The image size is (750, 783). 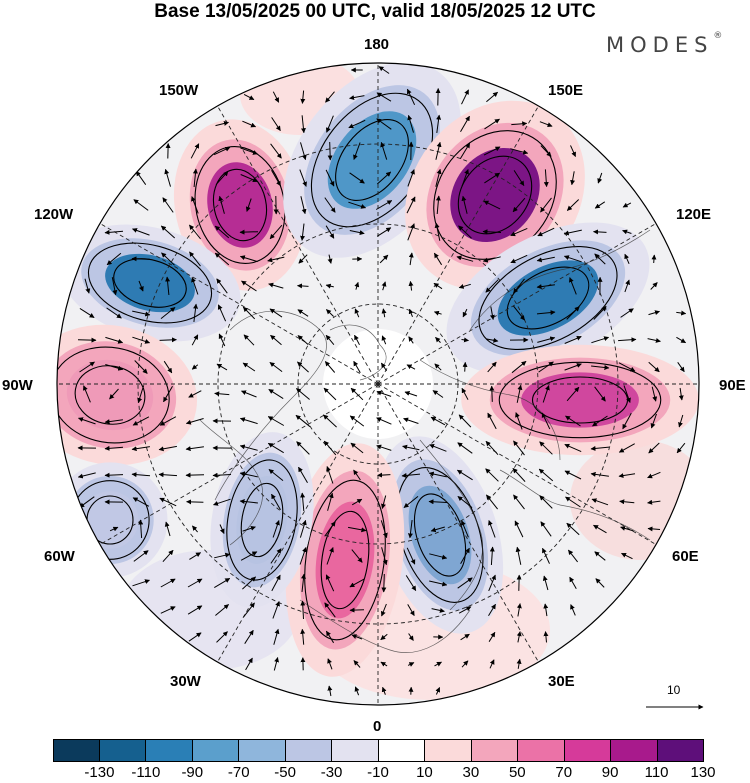 I want to click on meridian-line, so click(x=295, y=527).